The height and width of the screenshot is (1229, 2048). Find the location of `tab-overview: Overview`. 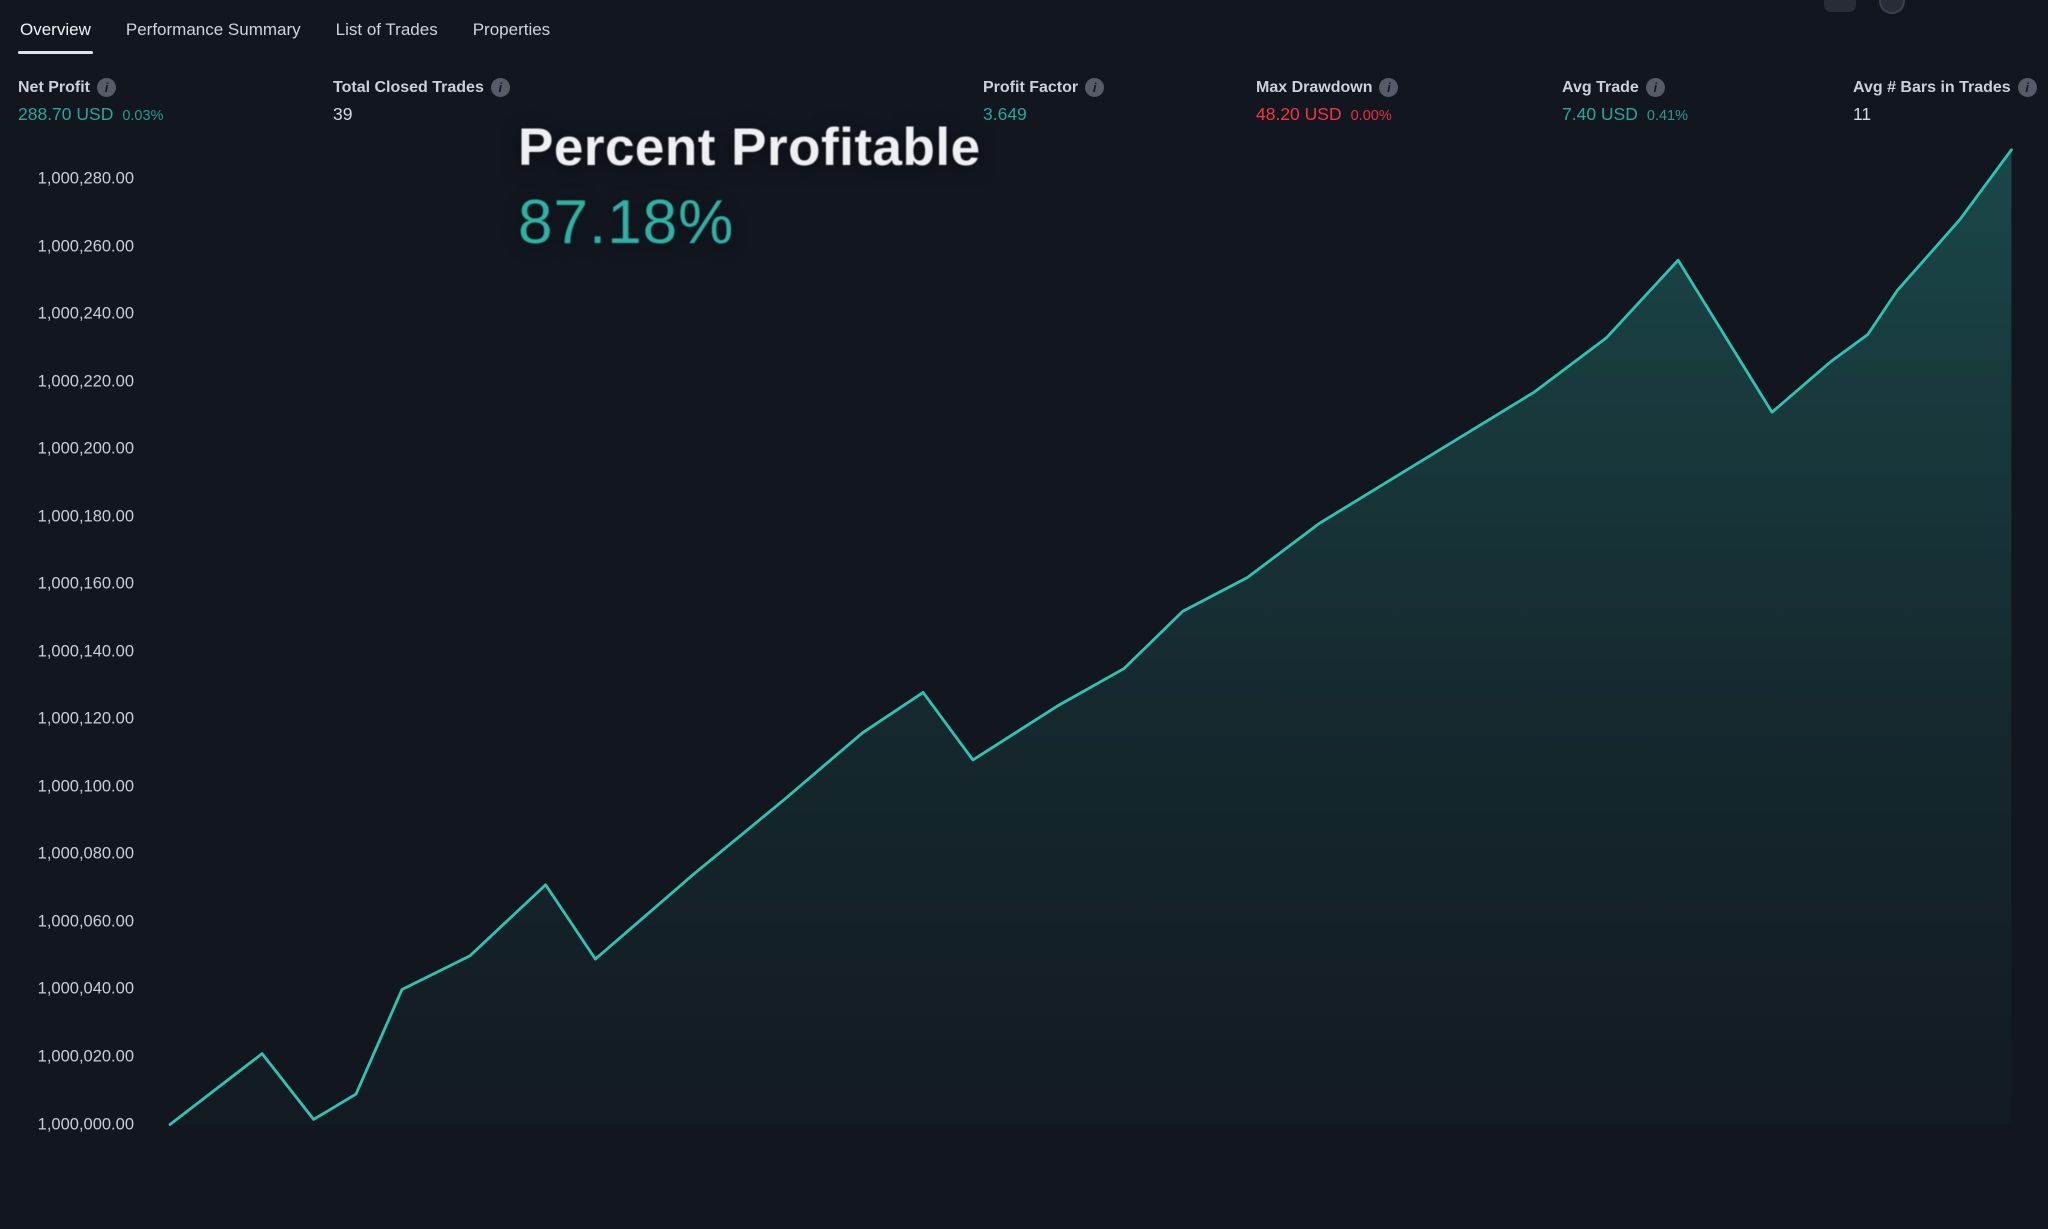

tab-overview: Overview is located at coordinates (55, 35).